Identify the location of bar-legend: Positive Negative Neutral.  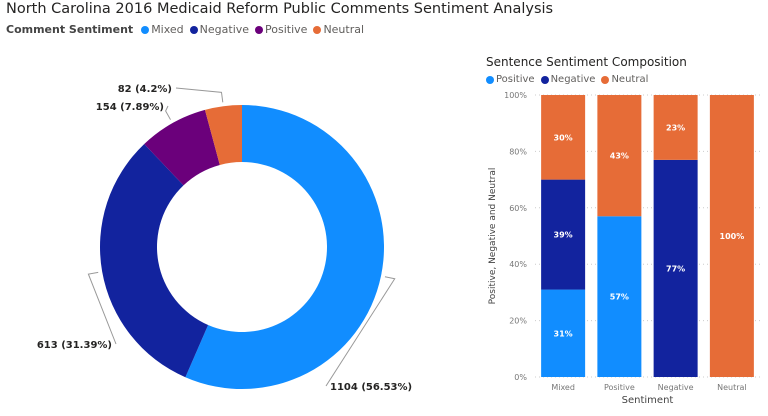
(567, 79).